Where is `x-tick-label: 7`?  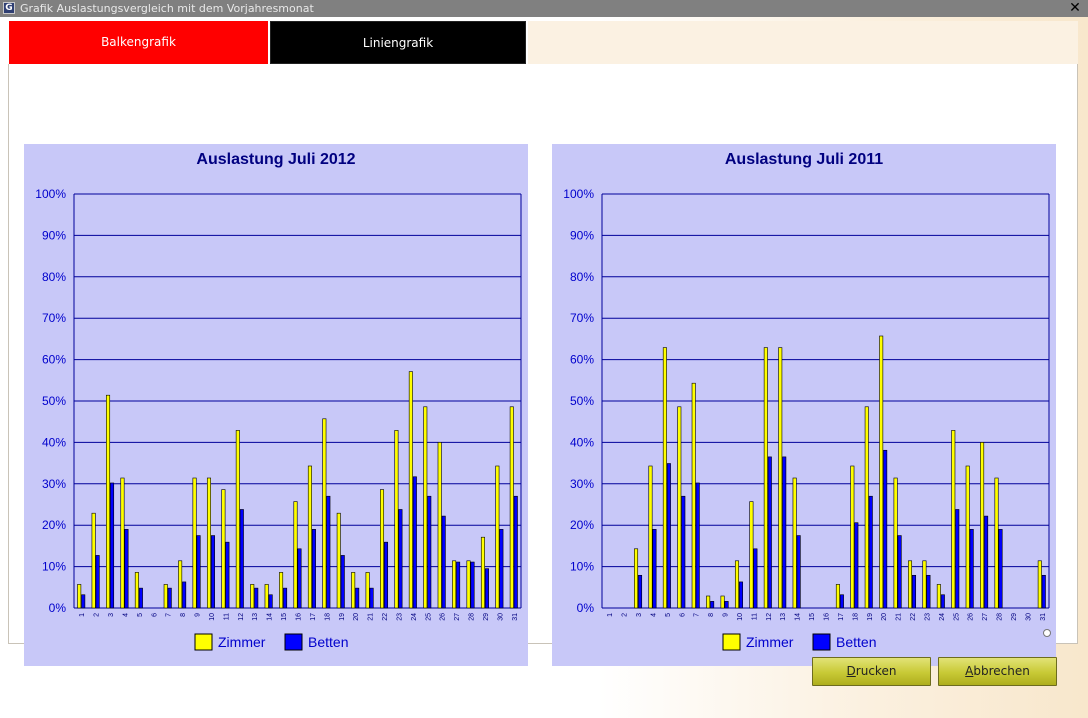 x-tick-label: 7 is located at coordinates (169, 615).